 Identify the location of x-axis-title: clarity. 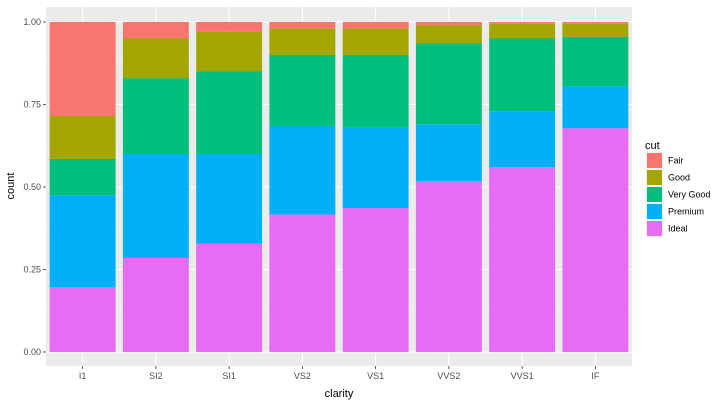
(339, 394).